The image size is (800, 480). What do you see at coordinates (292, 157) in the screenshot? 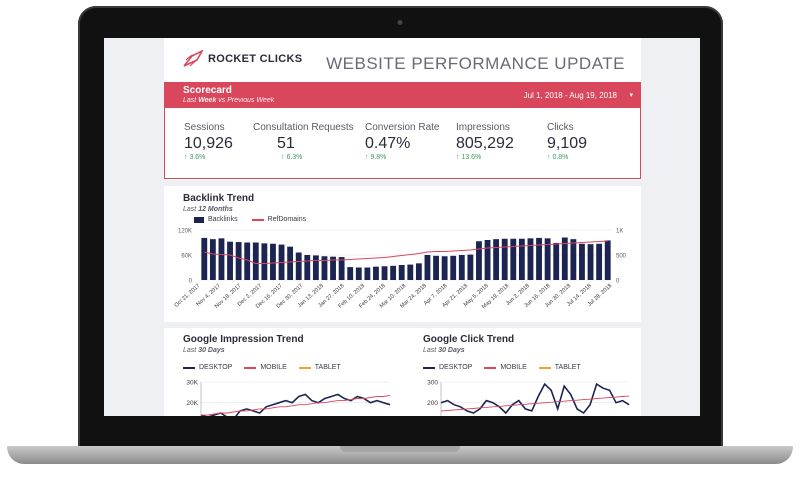
I see `metric-delta: ↑ 6.3%` at bounding box center [292, 157].